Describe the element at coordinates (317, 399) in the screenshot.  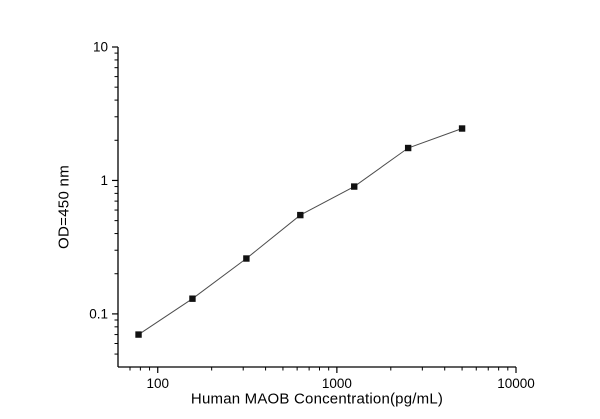
I see `x-axis-label: Human MAOB Concentration(pg/mL)` at that location.